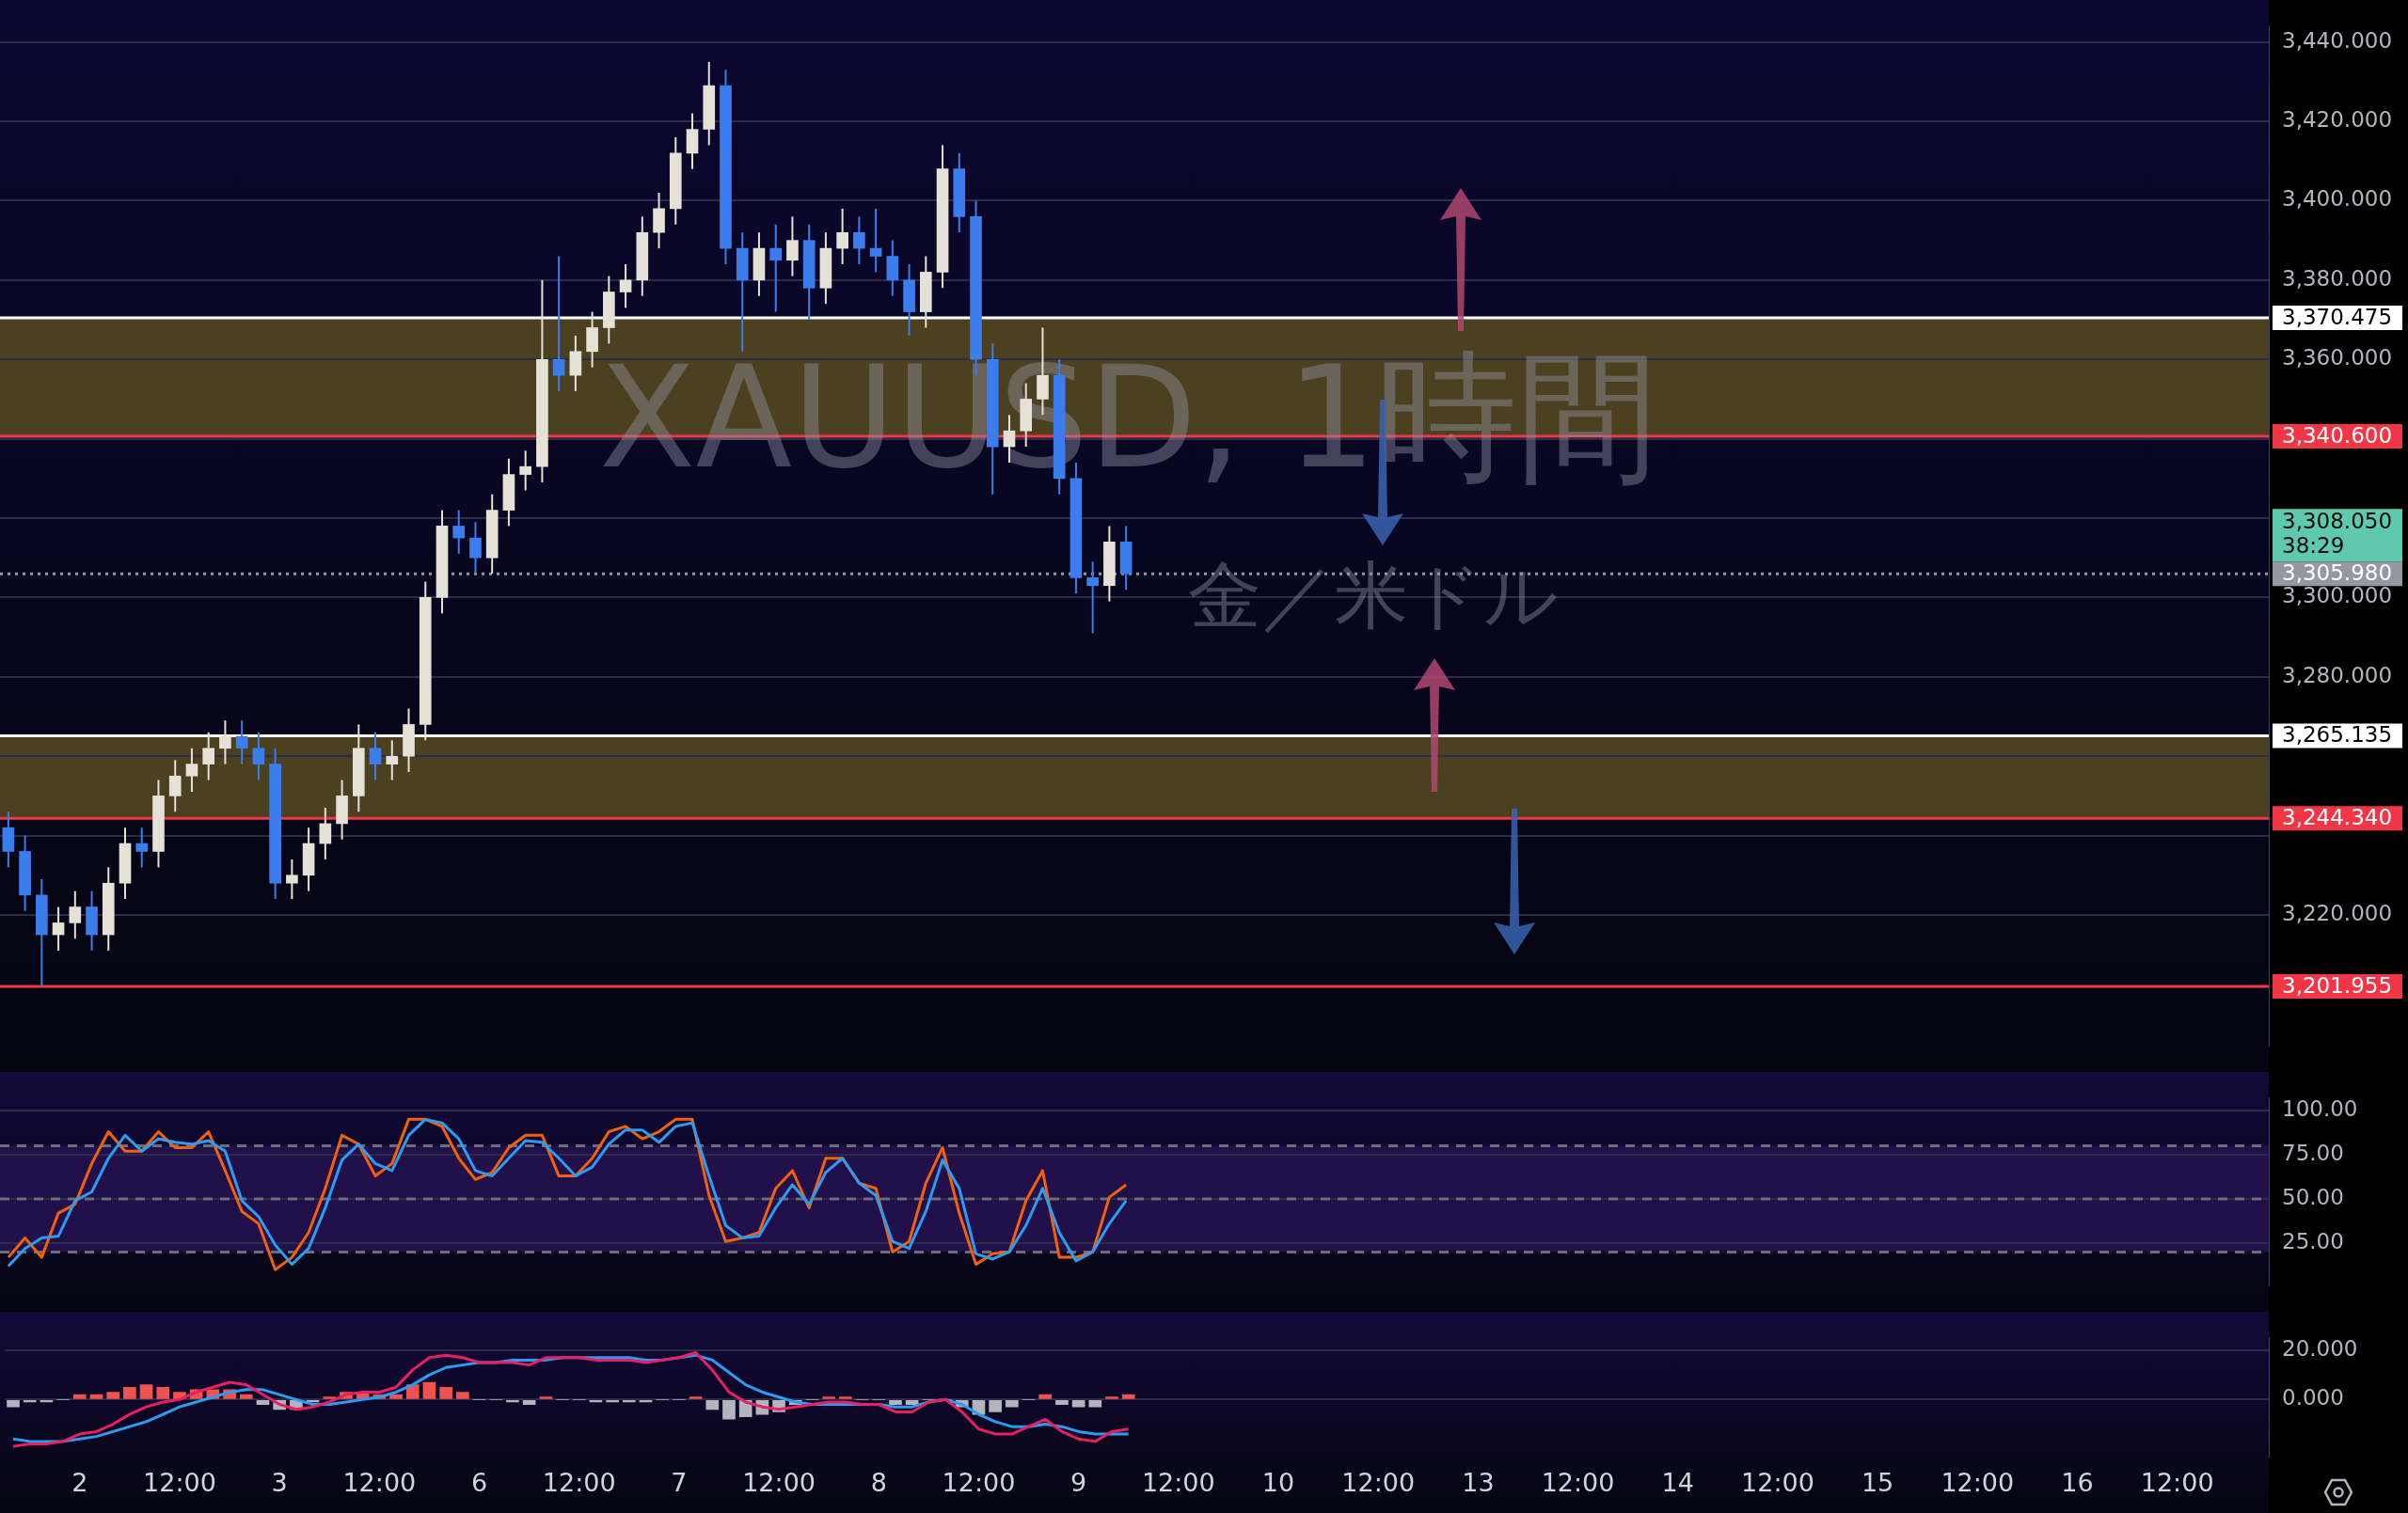  Describe the element at coordinates (2313, 546) in the screenshot. I see `text: 38:29` at that location.